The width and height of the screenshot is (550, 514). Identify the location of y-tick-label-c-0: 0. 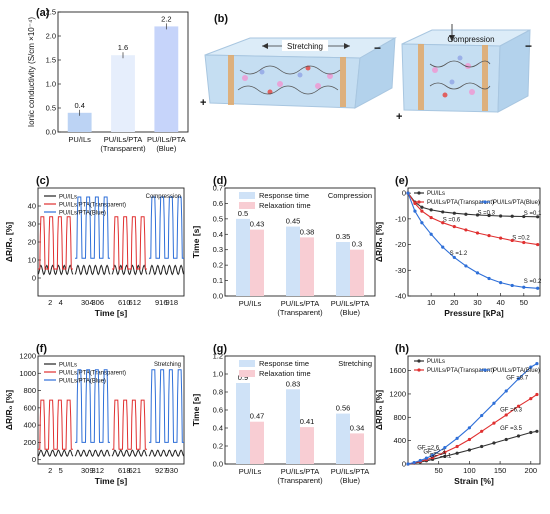
(34, 278).